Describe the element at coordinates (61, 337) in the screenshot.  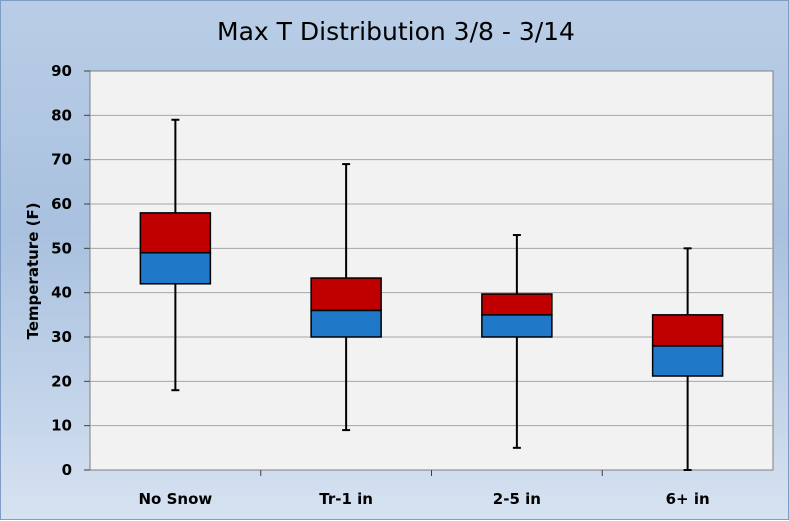
I see `y-tick-label: 30` at that location.